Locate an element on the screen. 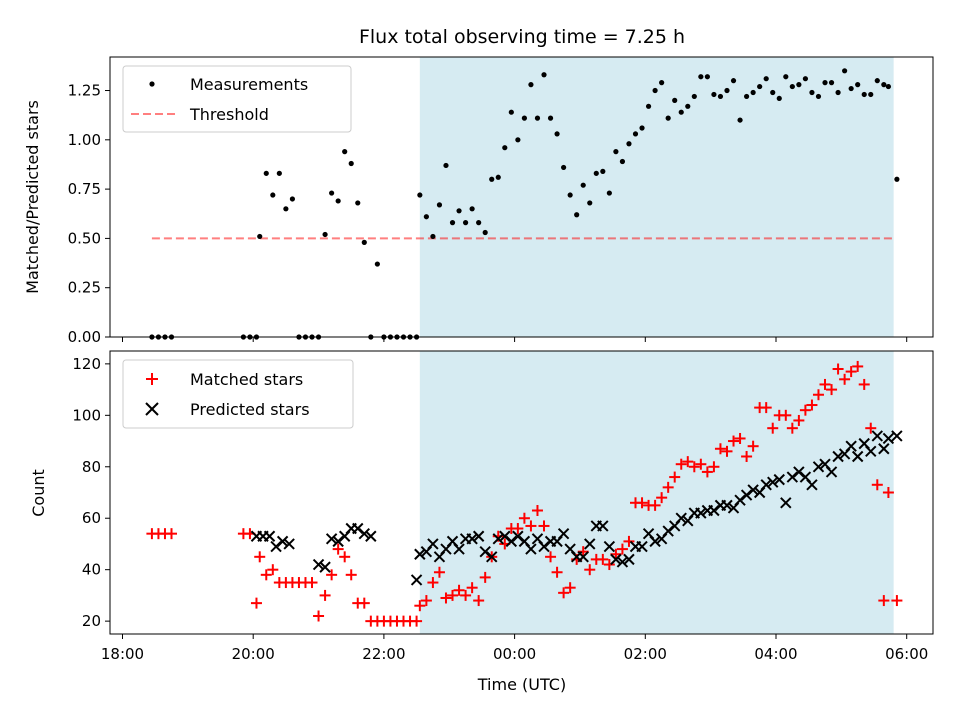  top-y-tick-label: 0.50 is located at coordinates (84, 238).